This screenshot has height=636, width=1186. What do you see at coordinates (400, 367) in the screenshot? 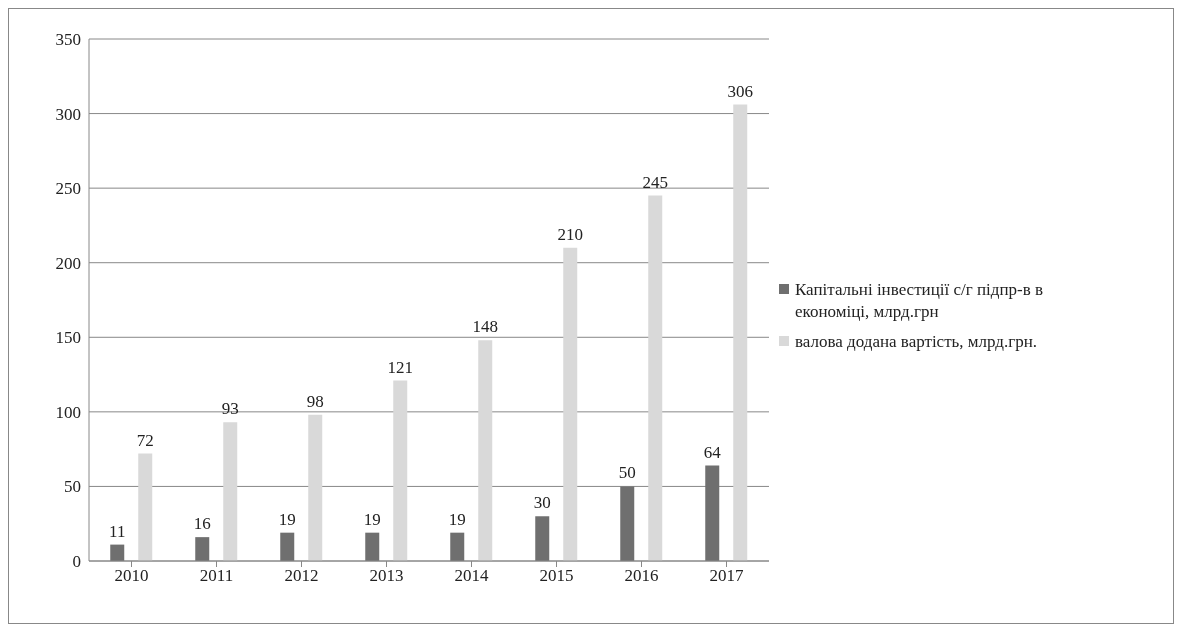
I see `data-label: 121` at bounding box center [400, 367].